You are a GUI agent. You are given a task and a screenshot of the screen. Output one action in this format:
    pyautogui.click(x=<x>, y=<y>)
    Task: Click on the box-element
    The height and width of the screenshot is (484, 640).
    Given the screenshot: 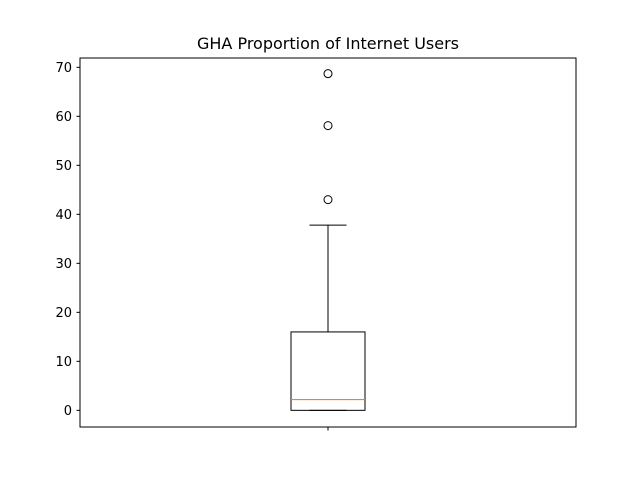 What is the action you would take?
    pyautogui.click(x=328, y=317)
    